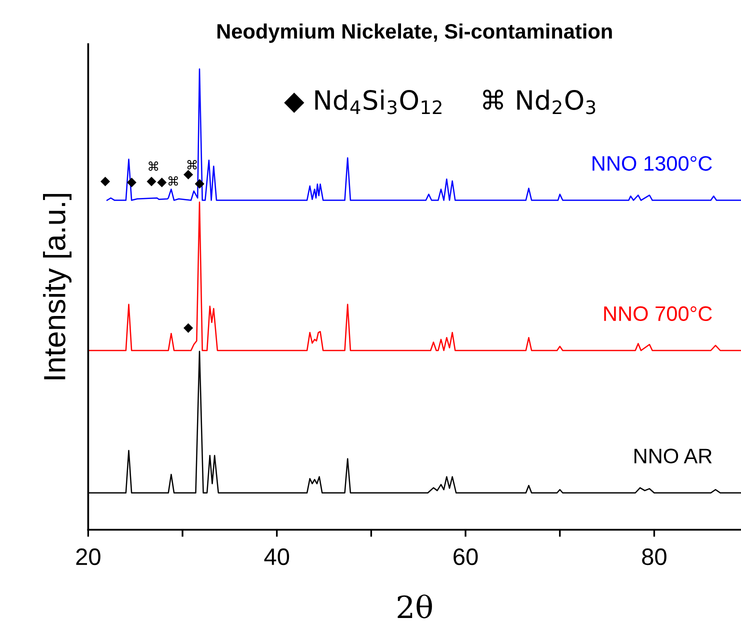  Describe the element at coordinates (88, 557) in the screenshot. I see `x-tick-label: 20` at that location.